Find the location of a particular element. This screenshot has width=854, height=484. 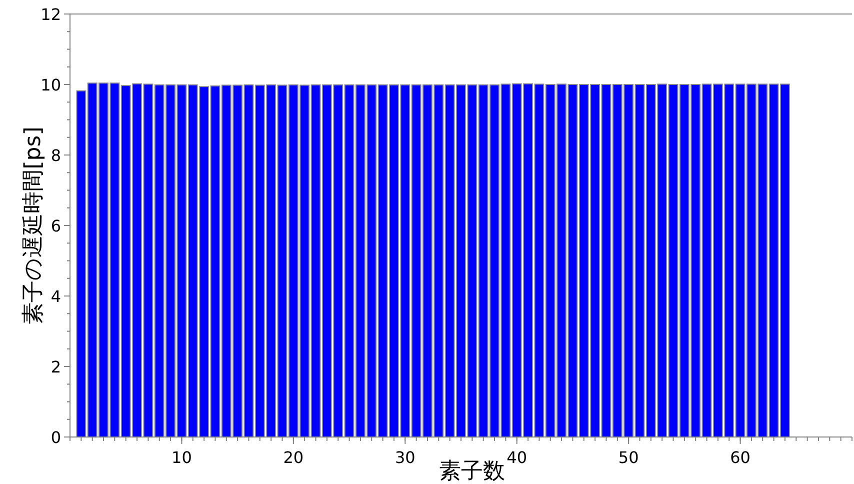

x-axis-title: 素子数 is located at coordinates (472, 471).